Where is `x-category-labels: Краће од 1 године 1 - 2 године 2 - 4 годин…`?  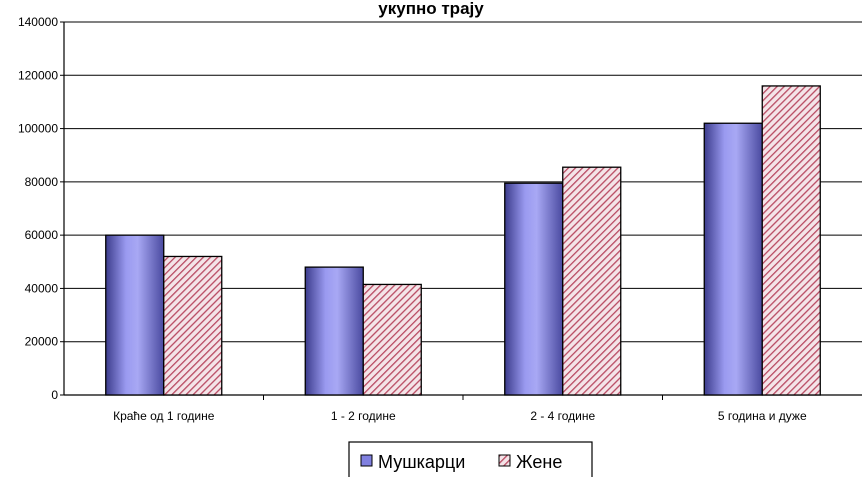
x-category-labels: Краће од 1 године 1 - 2 године 2 - 4 годин… is located at coordinates (460, 416).